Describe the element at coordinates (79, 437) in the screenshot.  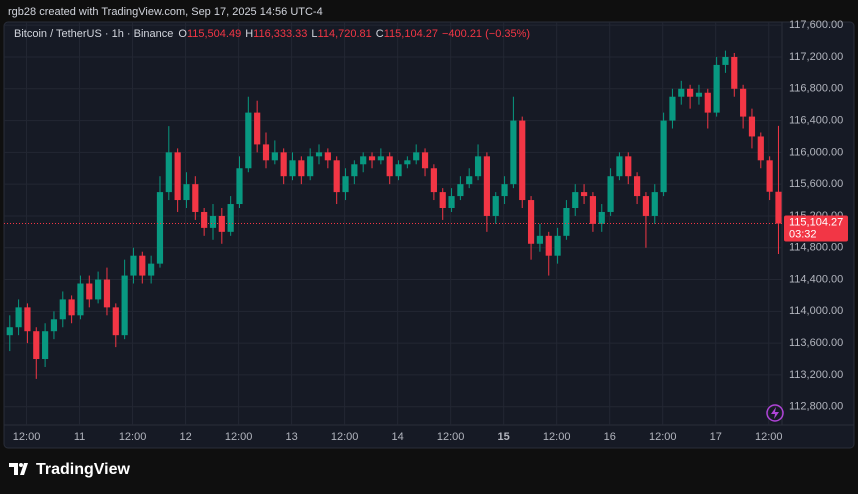
I see `x-tick-label: 11` at that location.